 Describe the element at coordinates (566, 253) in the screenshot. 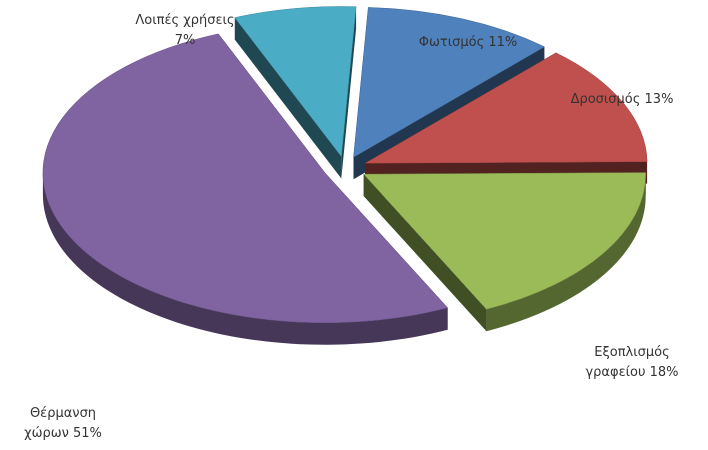

I see `pie-slice-side` at that location.